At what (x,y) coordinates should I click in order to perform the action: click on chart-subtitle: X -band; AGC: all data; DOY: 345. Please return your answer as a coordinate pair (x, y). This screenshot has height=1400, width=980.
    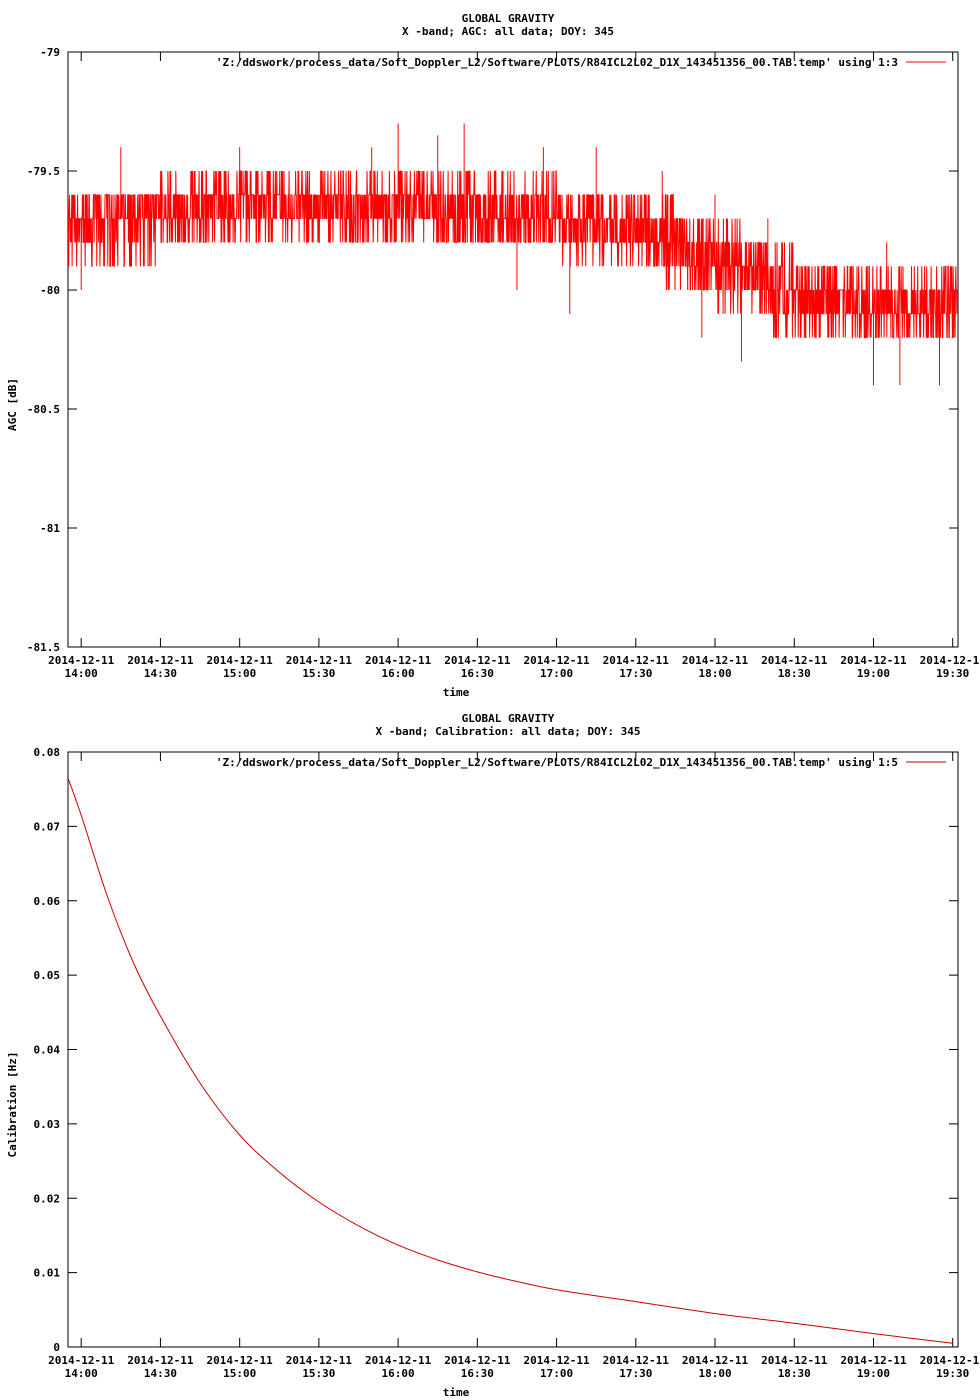
    Looking at the image, I should click on (508, 31).